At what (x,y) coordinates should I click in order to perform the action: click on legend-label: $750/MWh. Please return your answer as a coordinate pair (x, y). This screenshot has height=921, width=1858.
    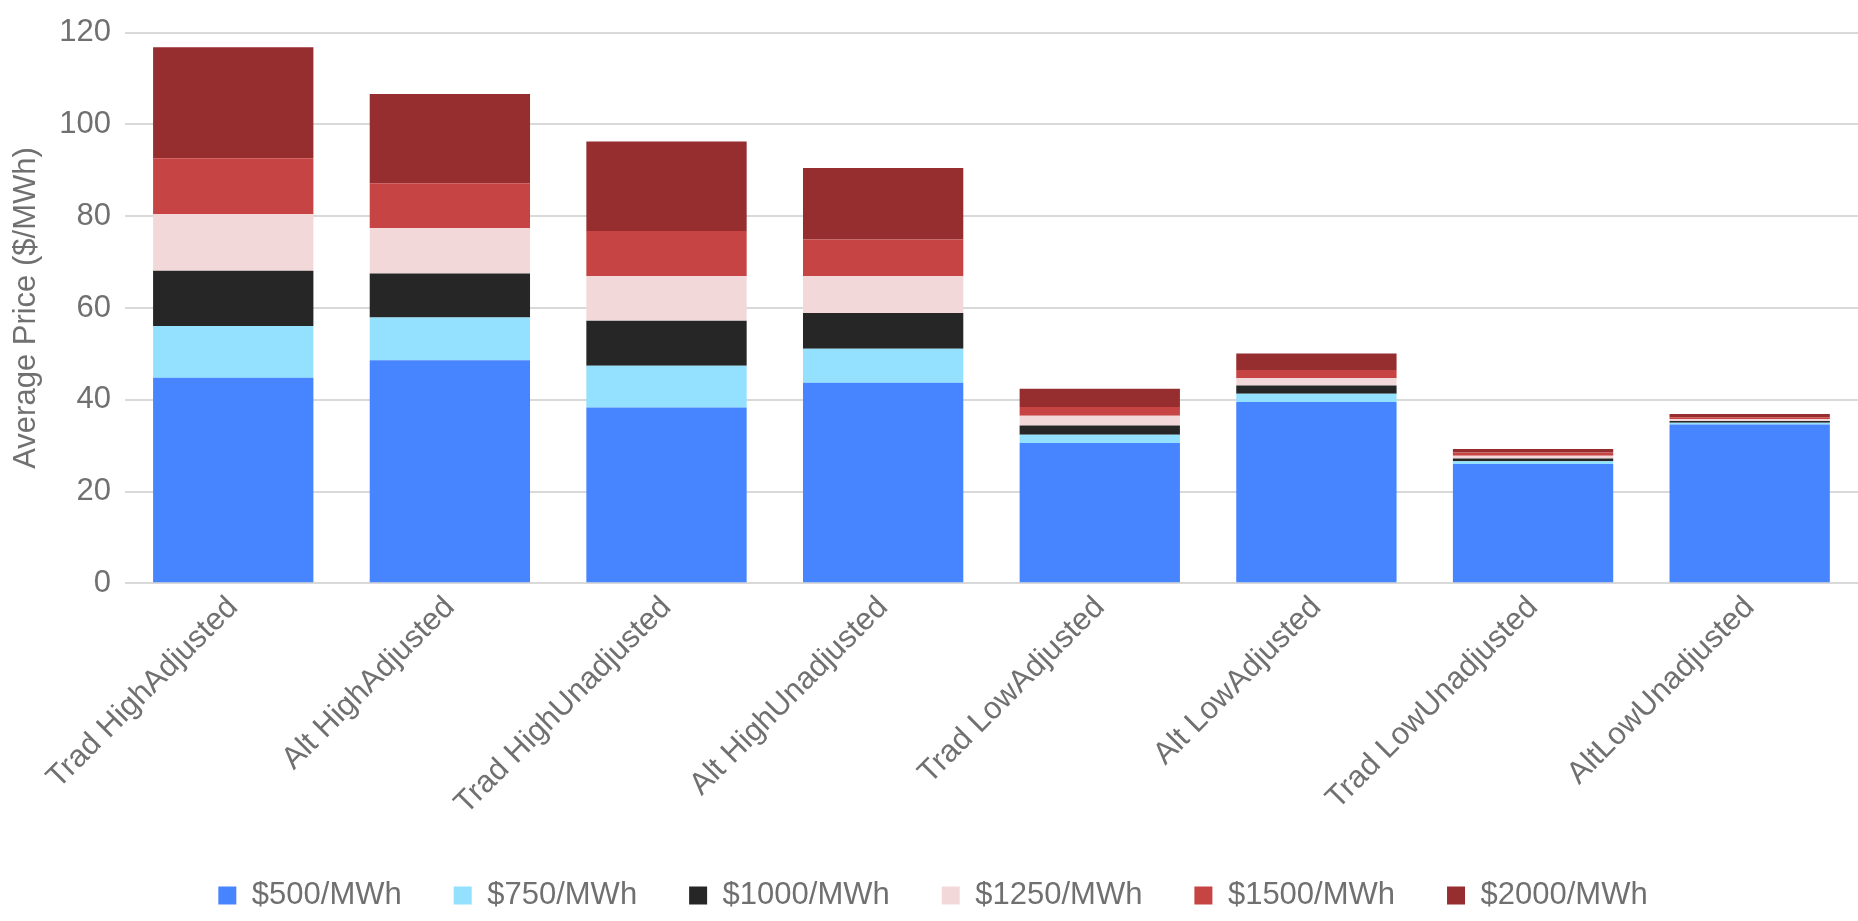
    Looking at the image, I should click on (562, 894).